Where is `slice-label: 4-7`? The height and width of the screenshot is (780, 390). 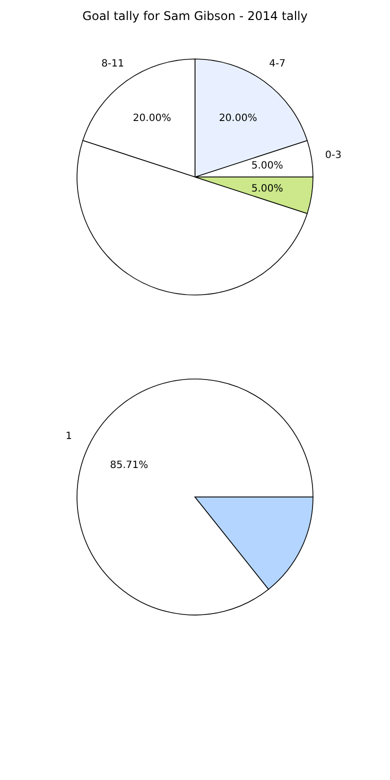 slice-label: 4-7 is located at coordinates (277, 64).